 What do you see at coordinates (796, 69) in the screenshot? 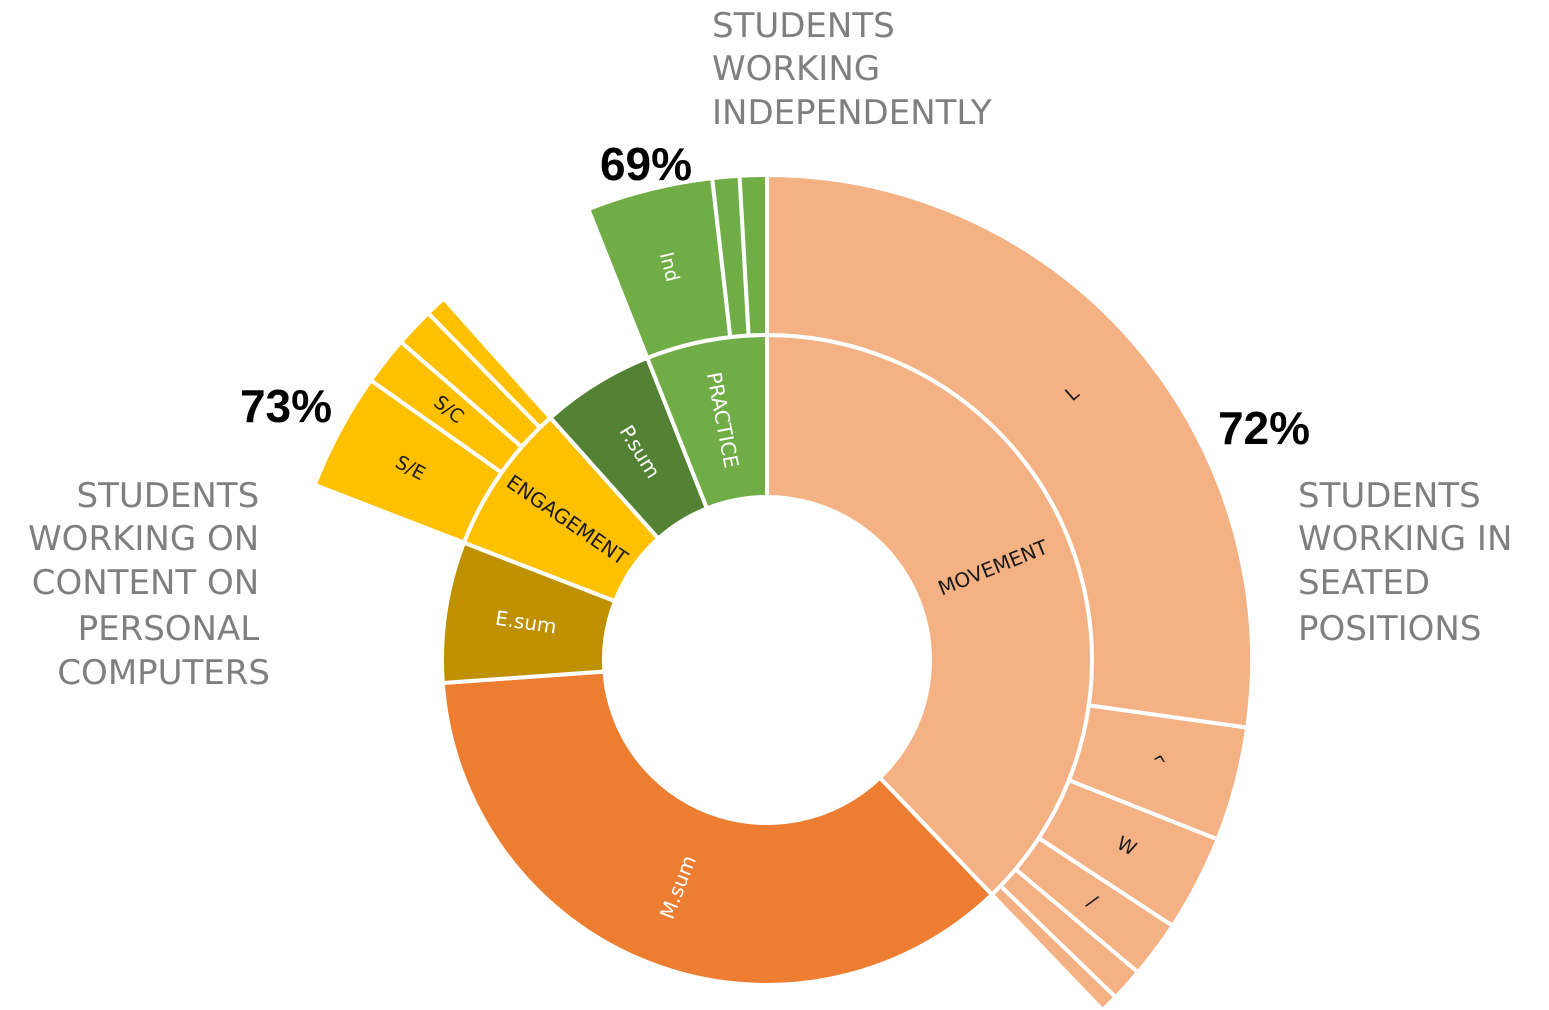
I see `caption-line: WORKING` at bounding box center [796, 69].